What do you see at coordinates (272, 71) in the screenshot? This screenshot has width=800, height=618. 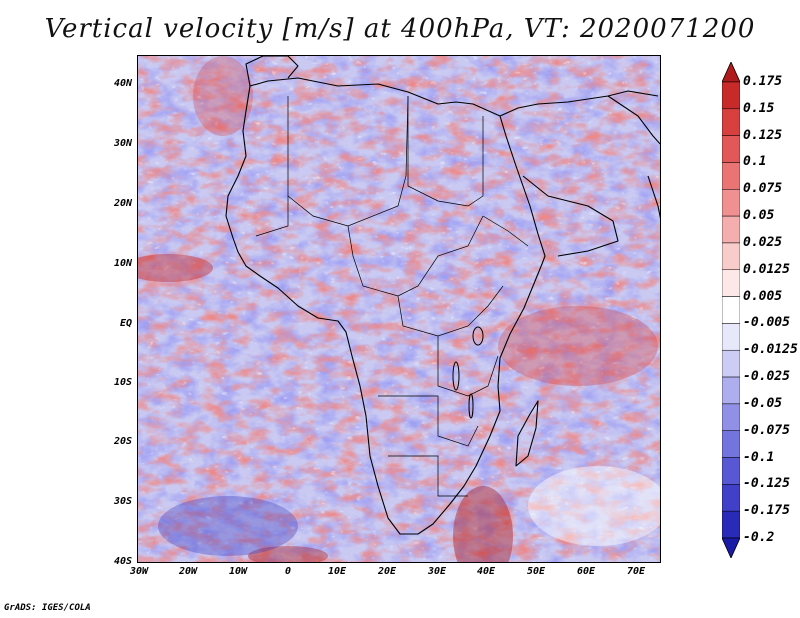 I see `iberia-coastline` at bounding box center [272, 71].